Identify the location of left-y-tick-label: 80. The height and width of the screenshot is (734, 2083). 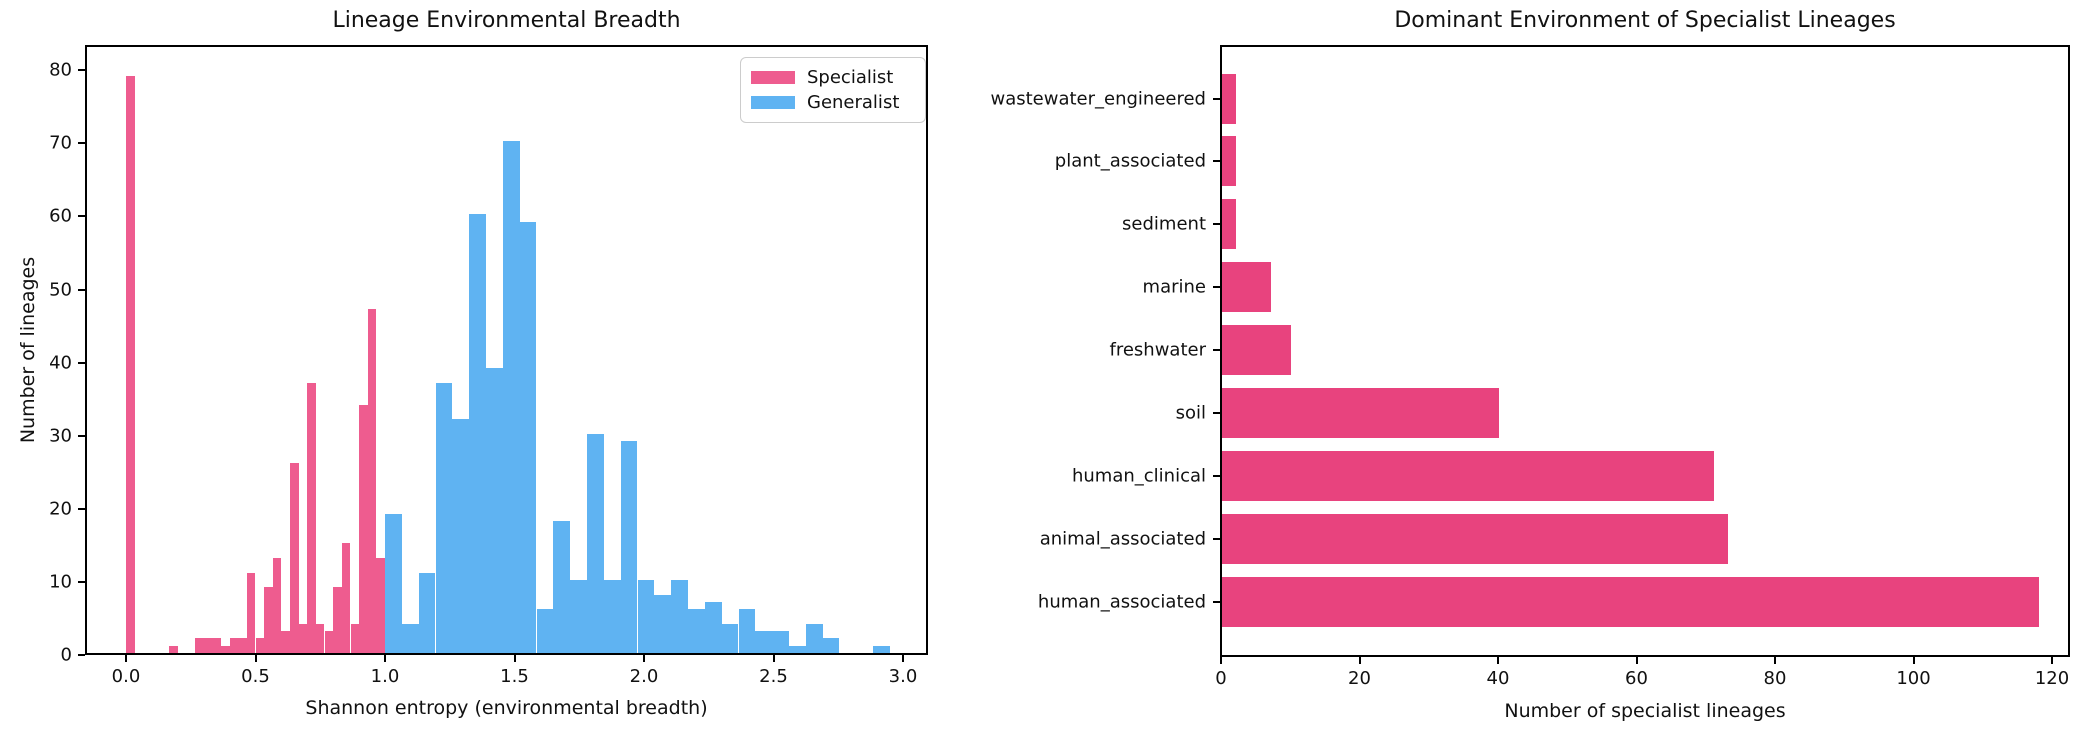
(60, 70).